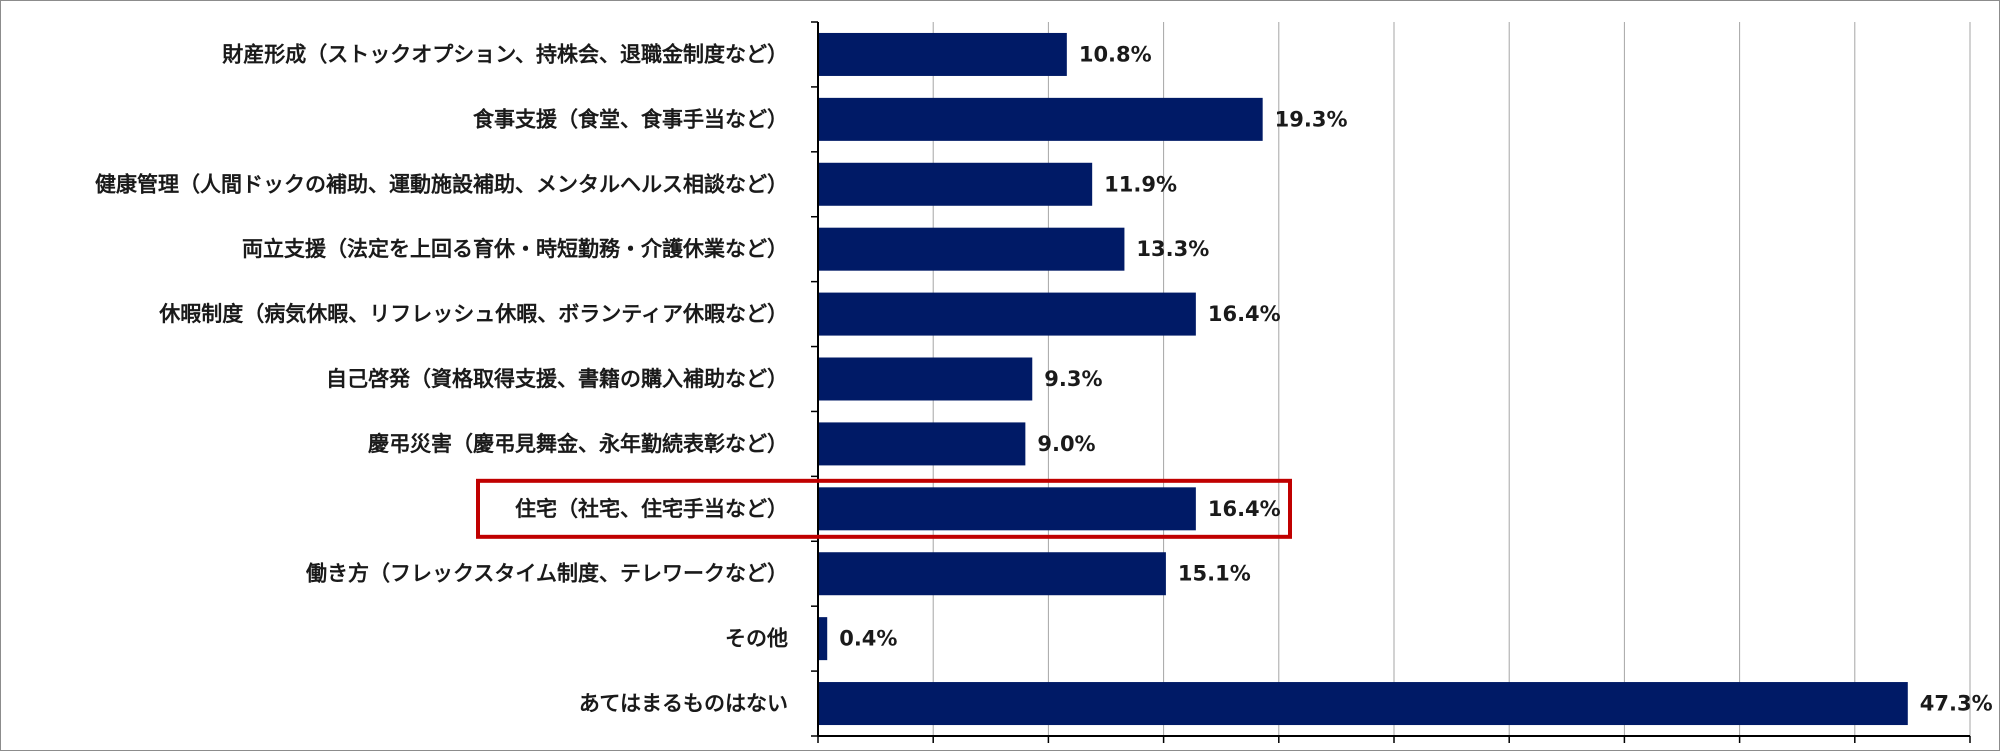  What do you see at coordinates (557, 379) in the screenshot?
I see `category-label: 自己啓発（資格取得支援、書籍の購入補助など）` at bounding box center [557, 379].